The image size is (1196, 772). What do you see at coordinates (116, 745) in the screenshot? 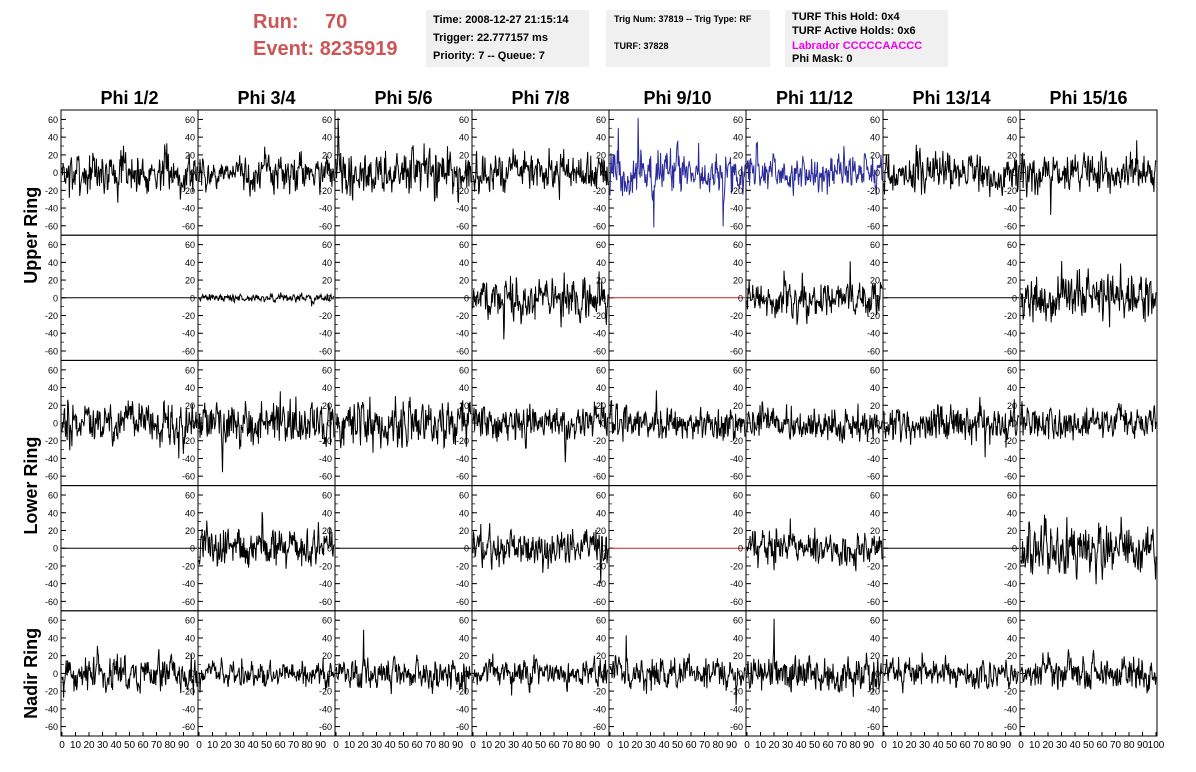
I see `x-tick-label: 40` at bounding box center [116, 745].